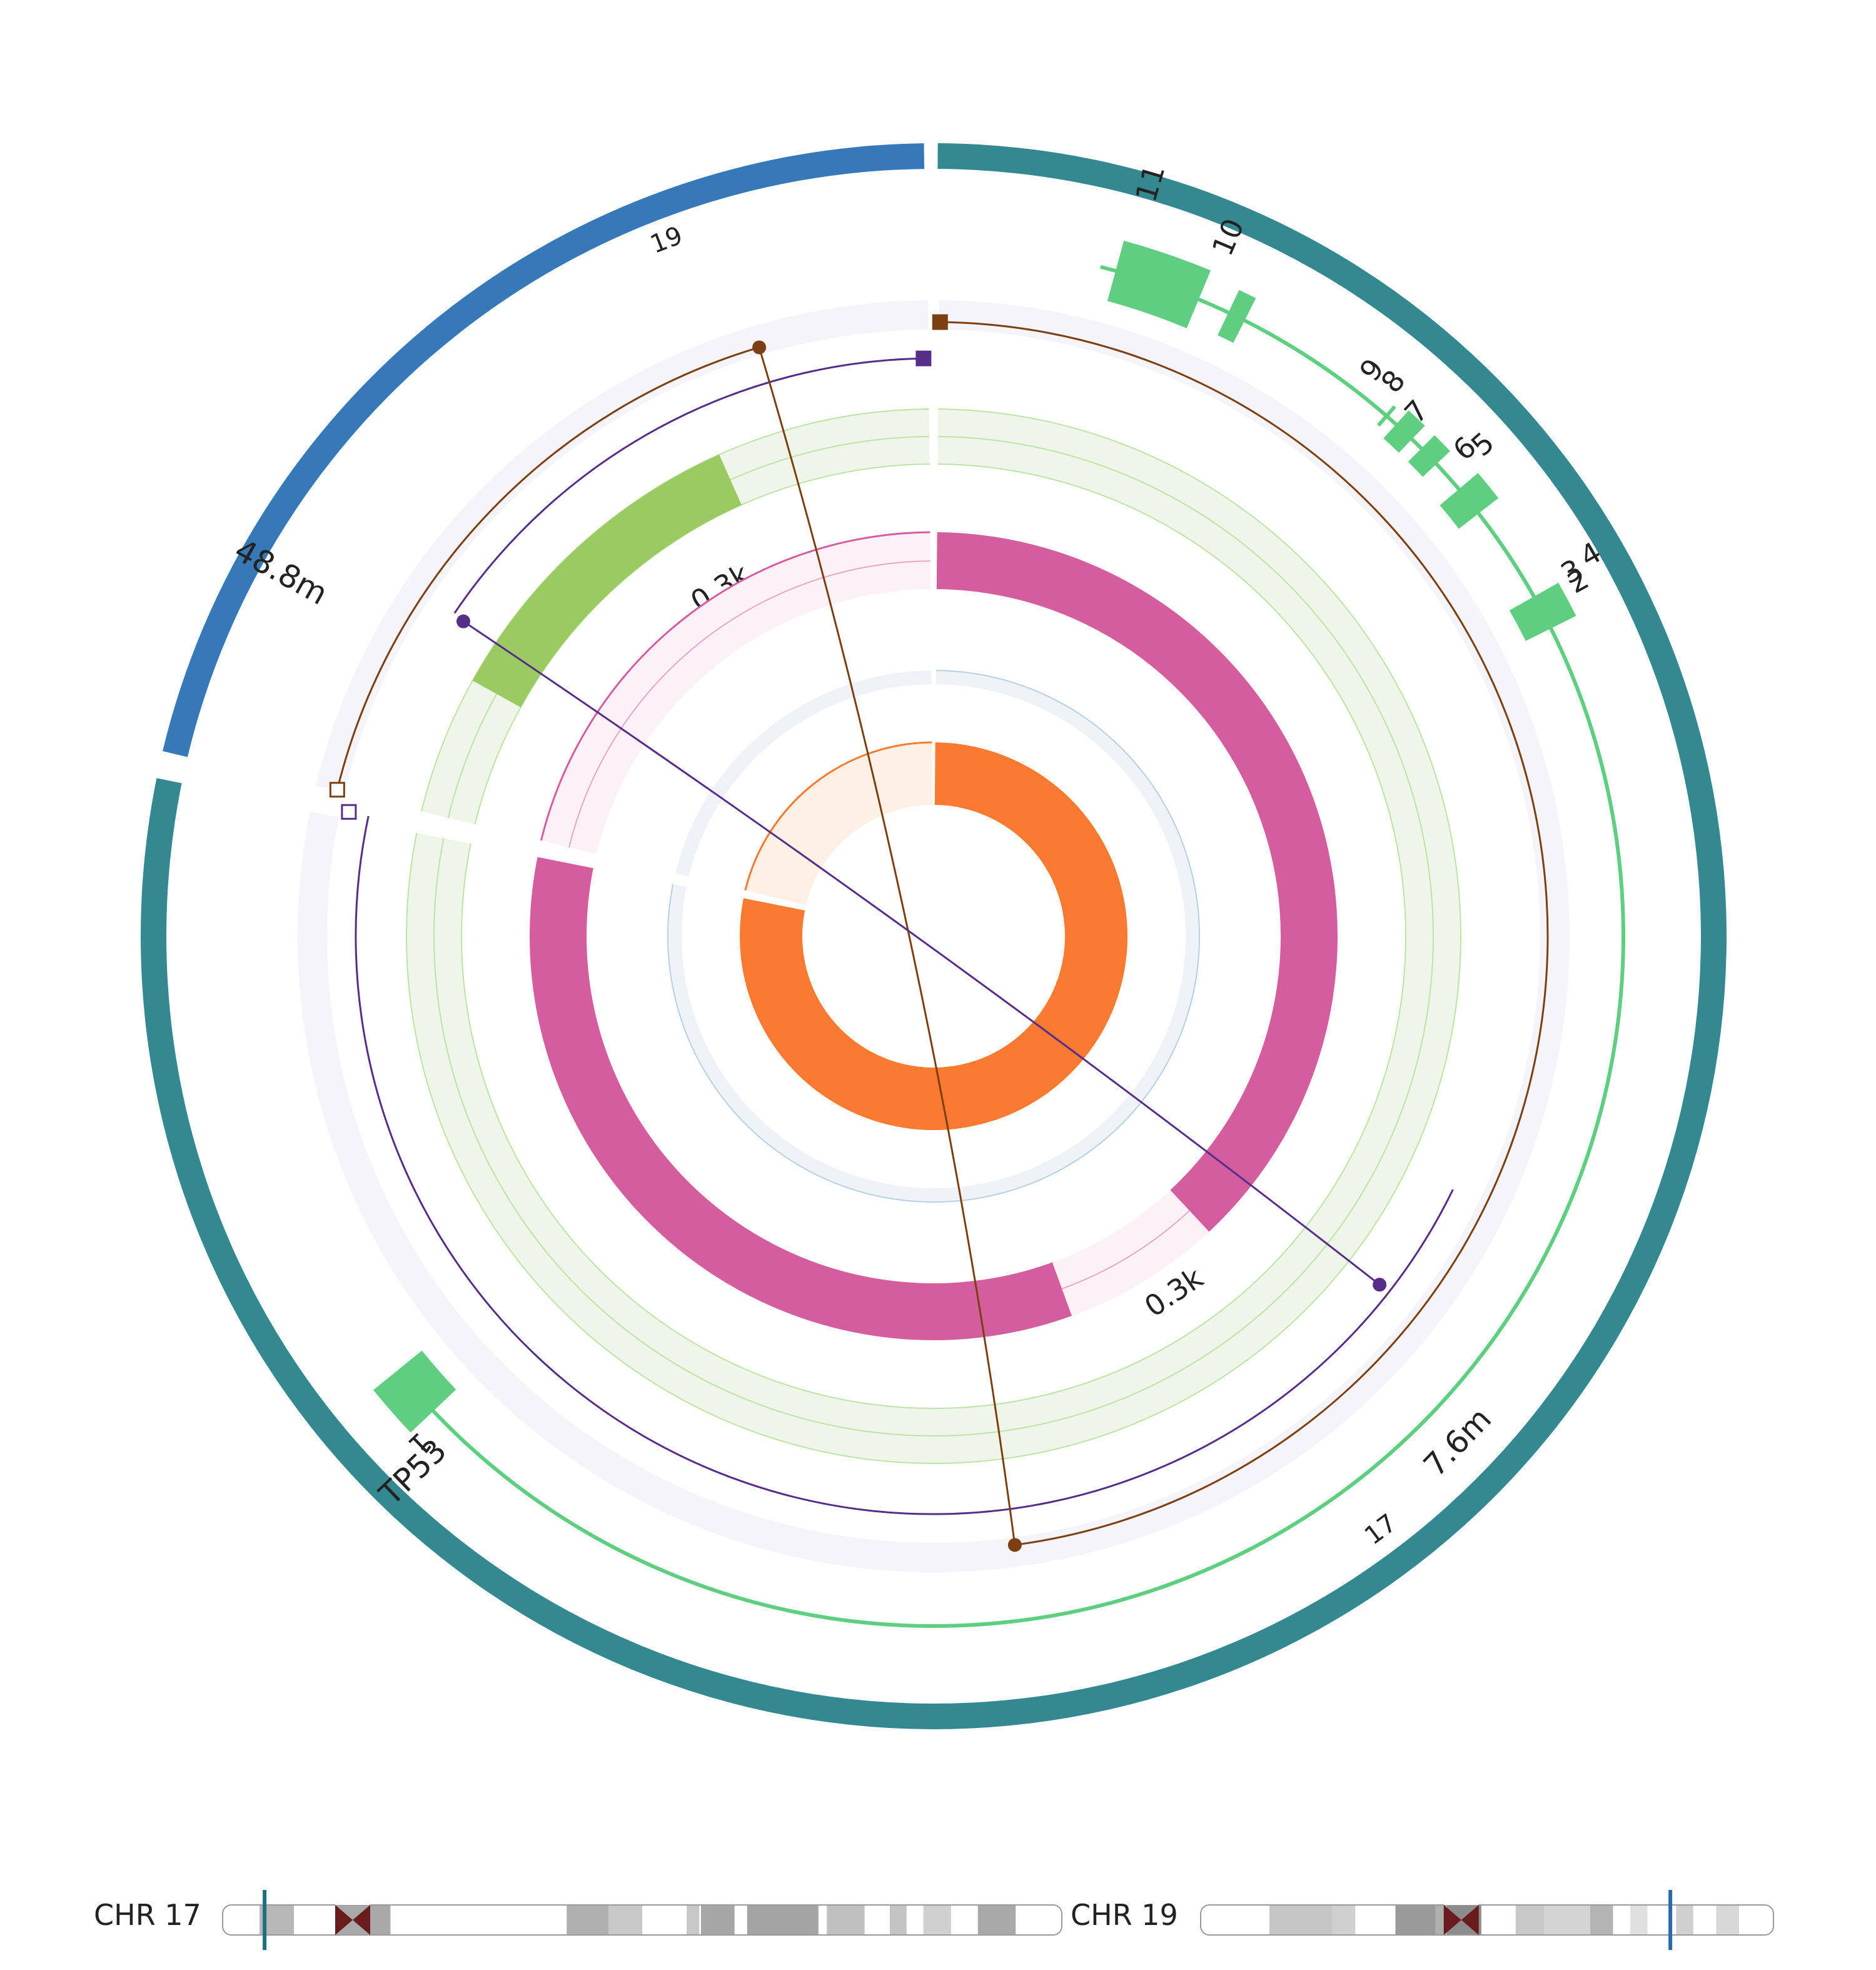  I want to click on position-label-chr19: 48.8m, so click(280, 572).